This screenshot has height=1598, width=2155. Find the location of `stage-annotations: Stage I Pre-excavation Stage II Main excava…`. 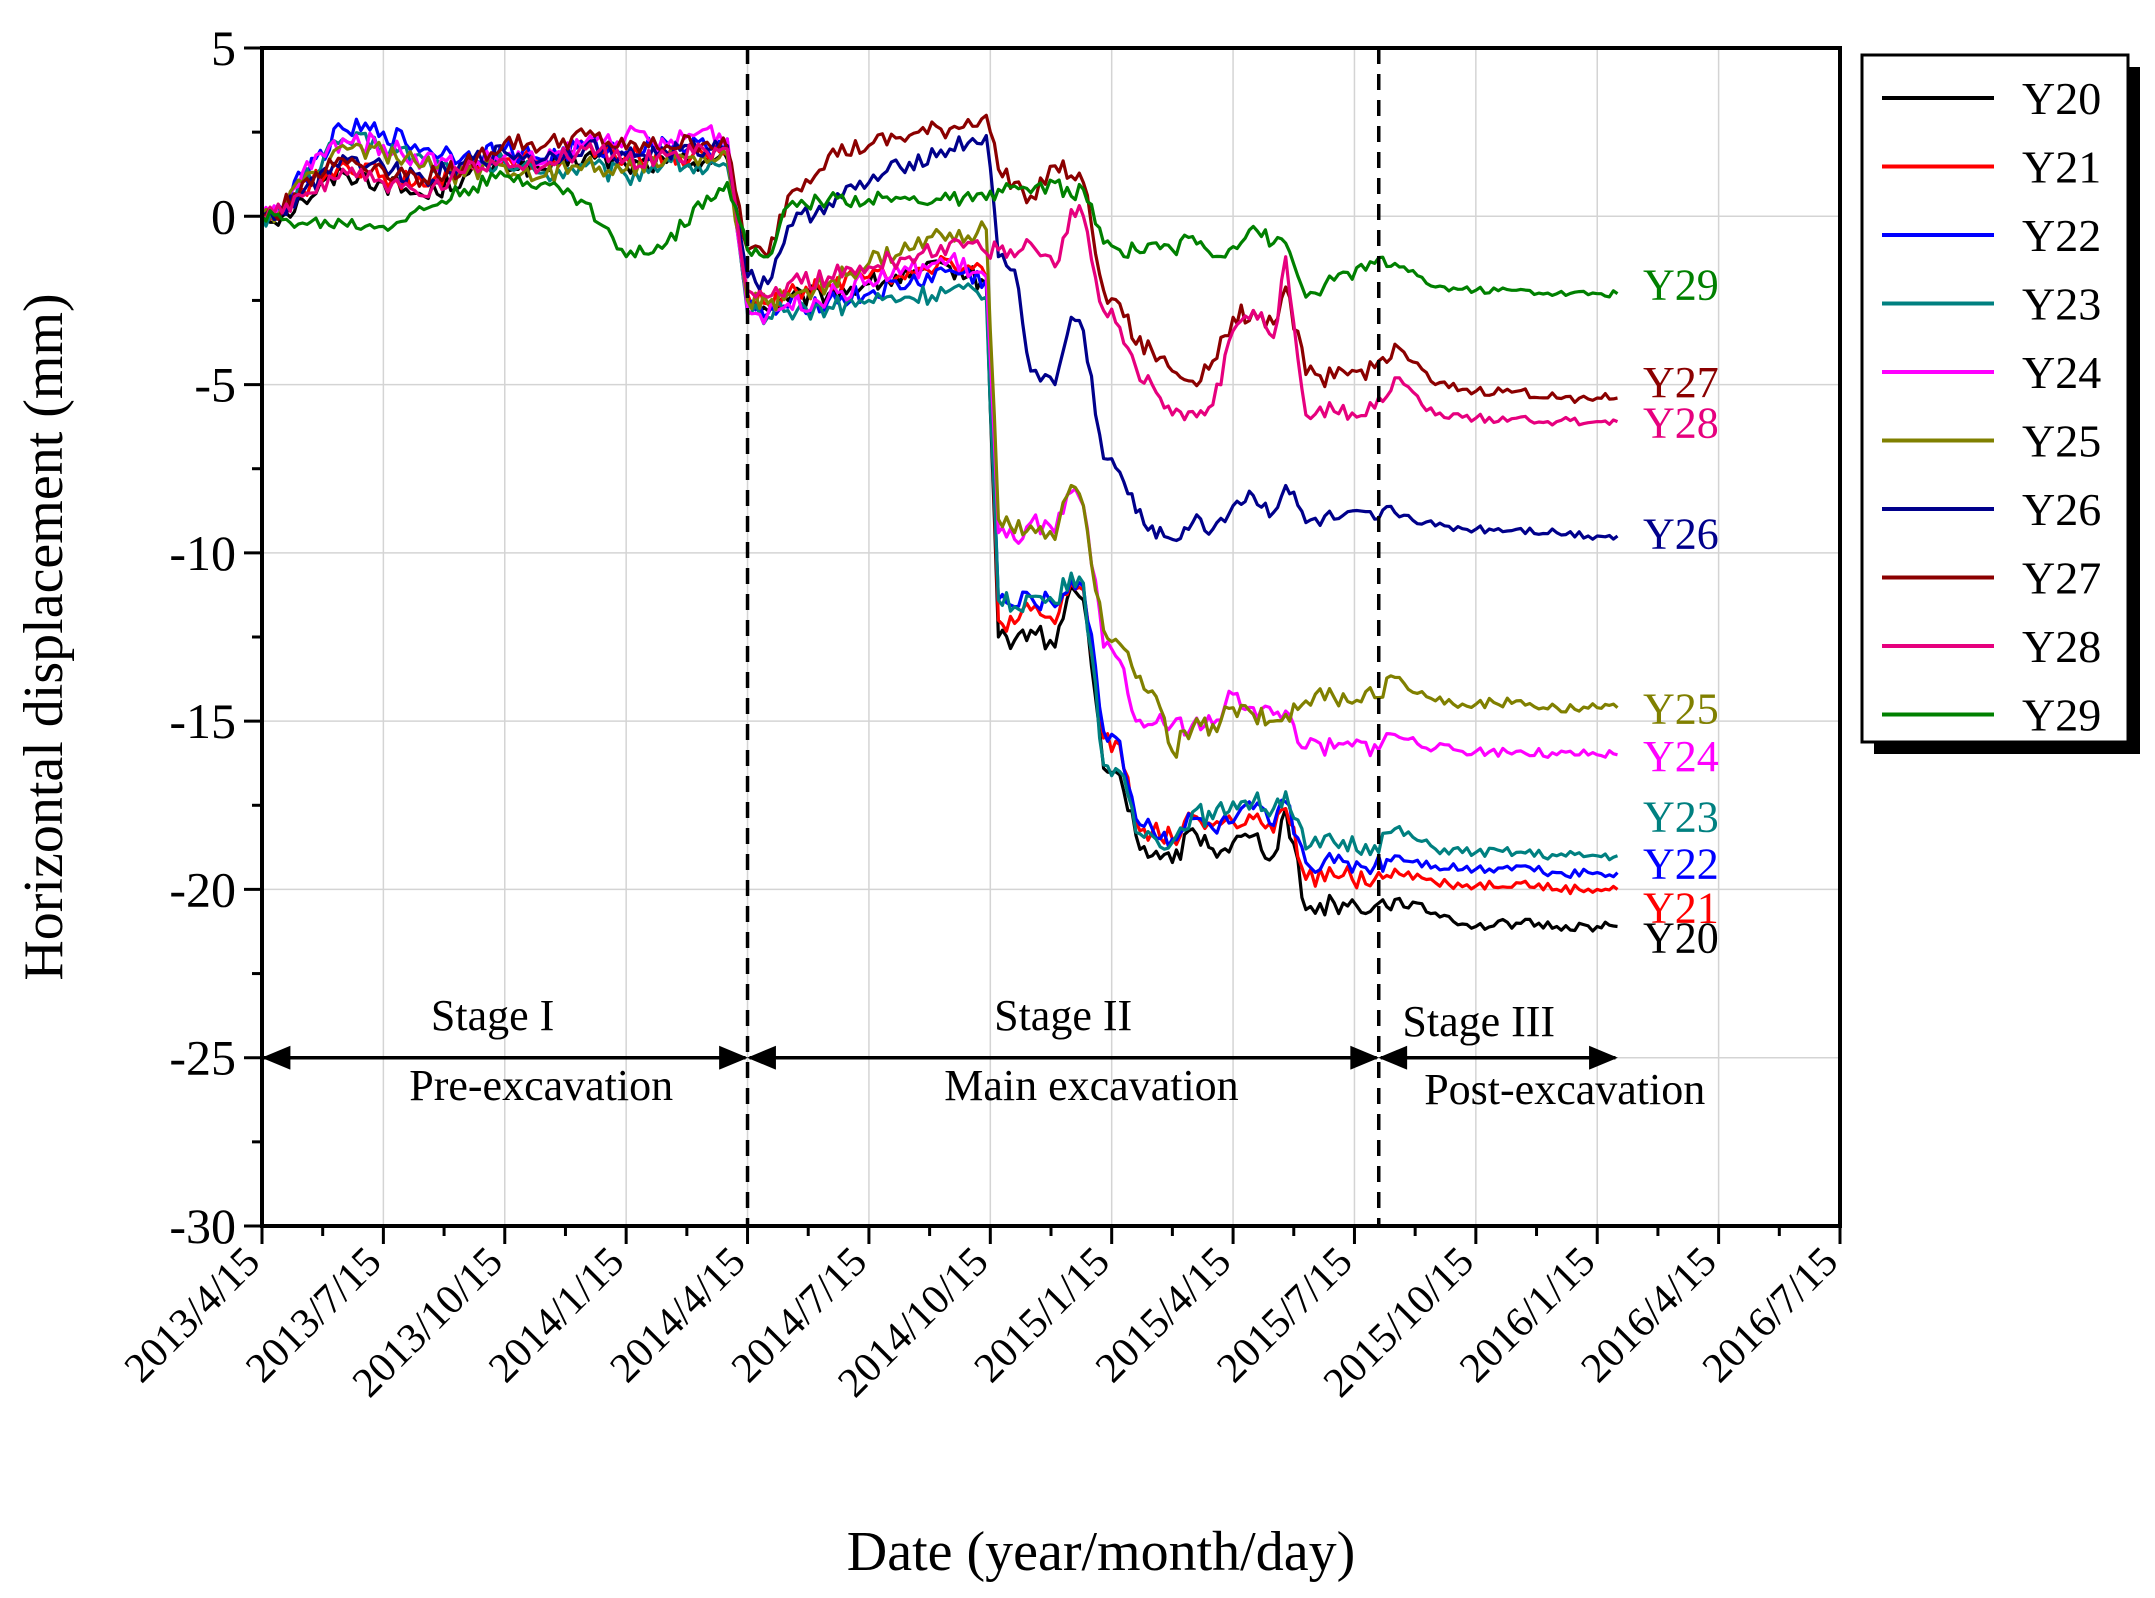

stage-annotations: Stage I Pre-excavation Stage II Main excava… is located at coordinates (983, 1052).